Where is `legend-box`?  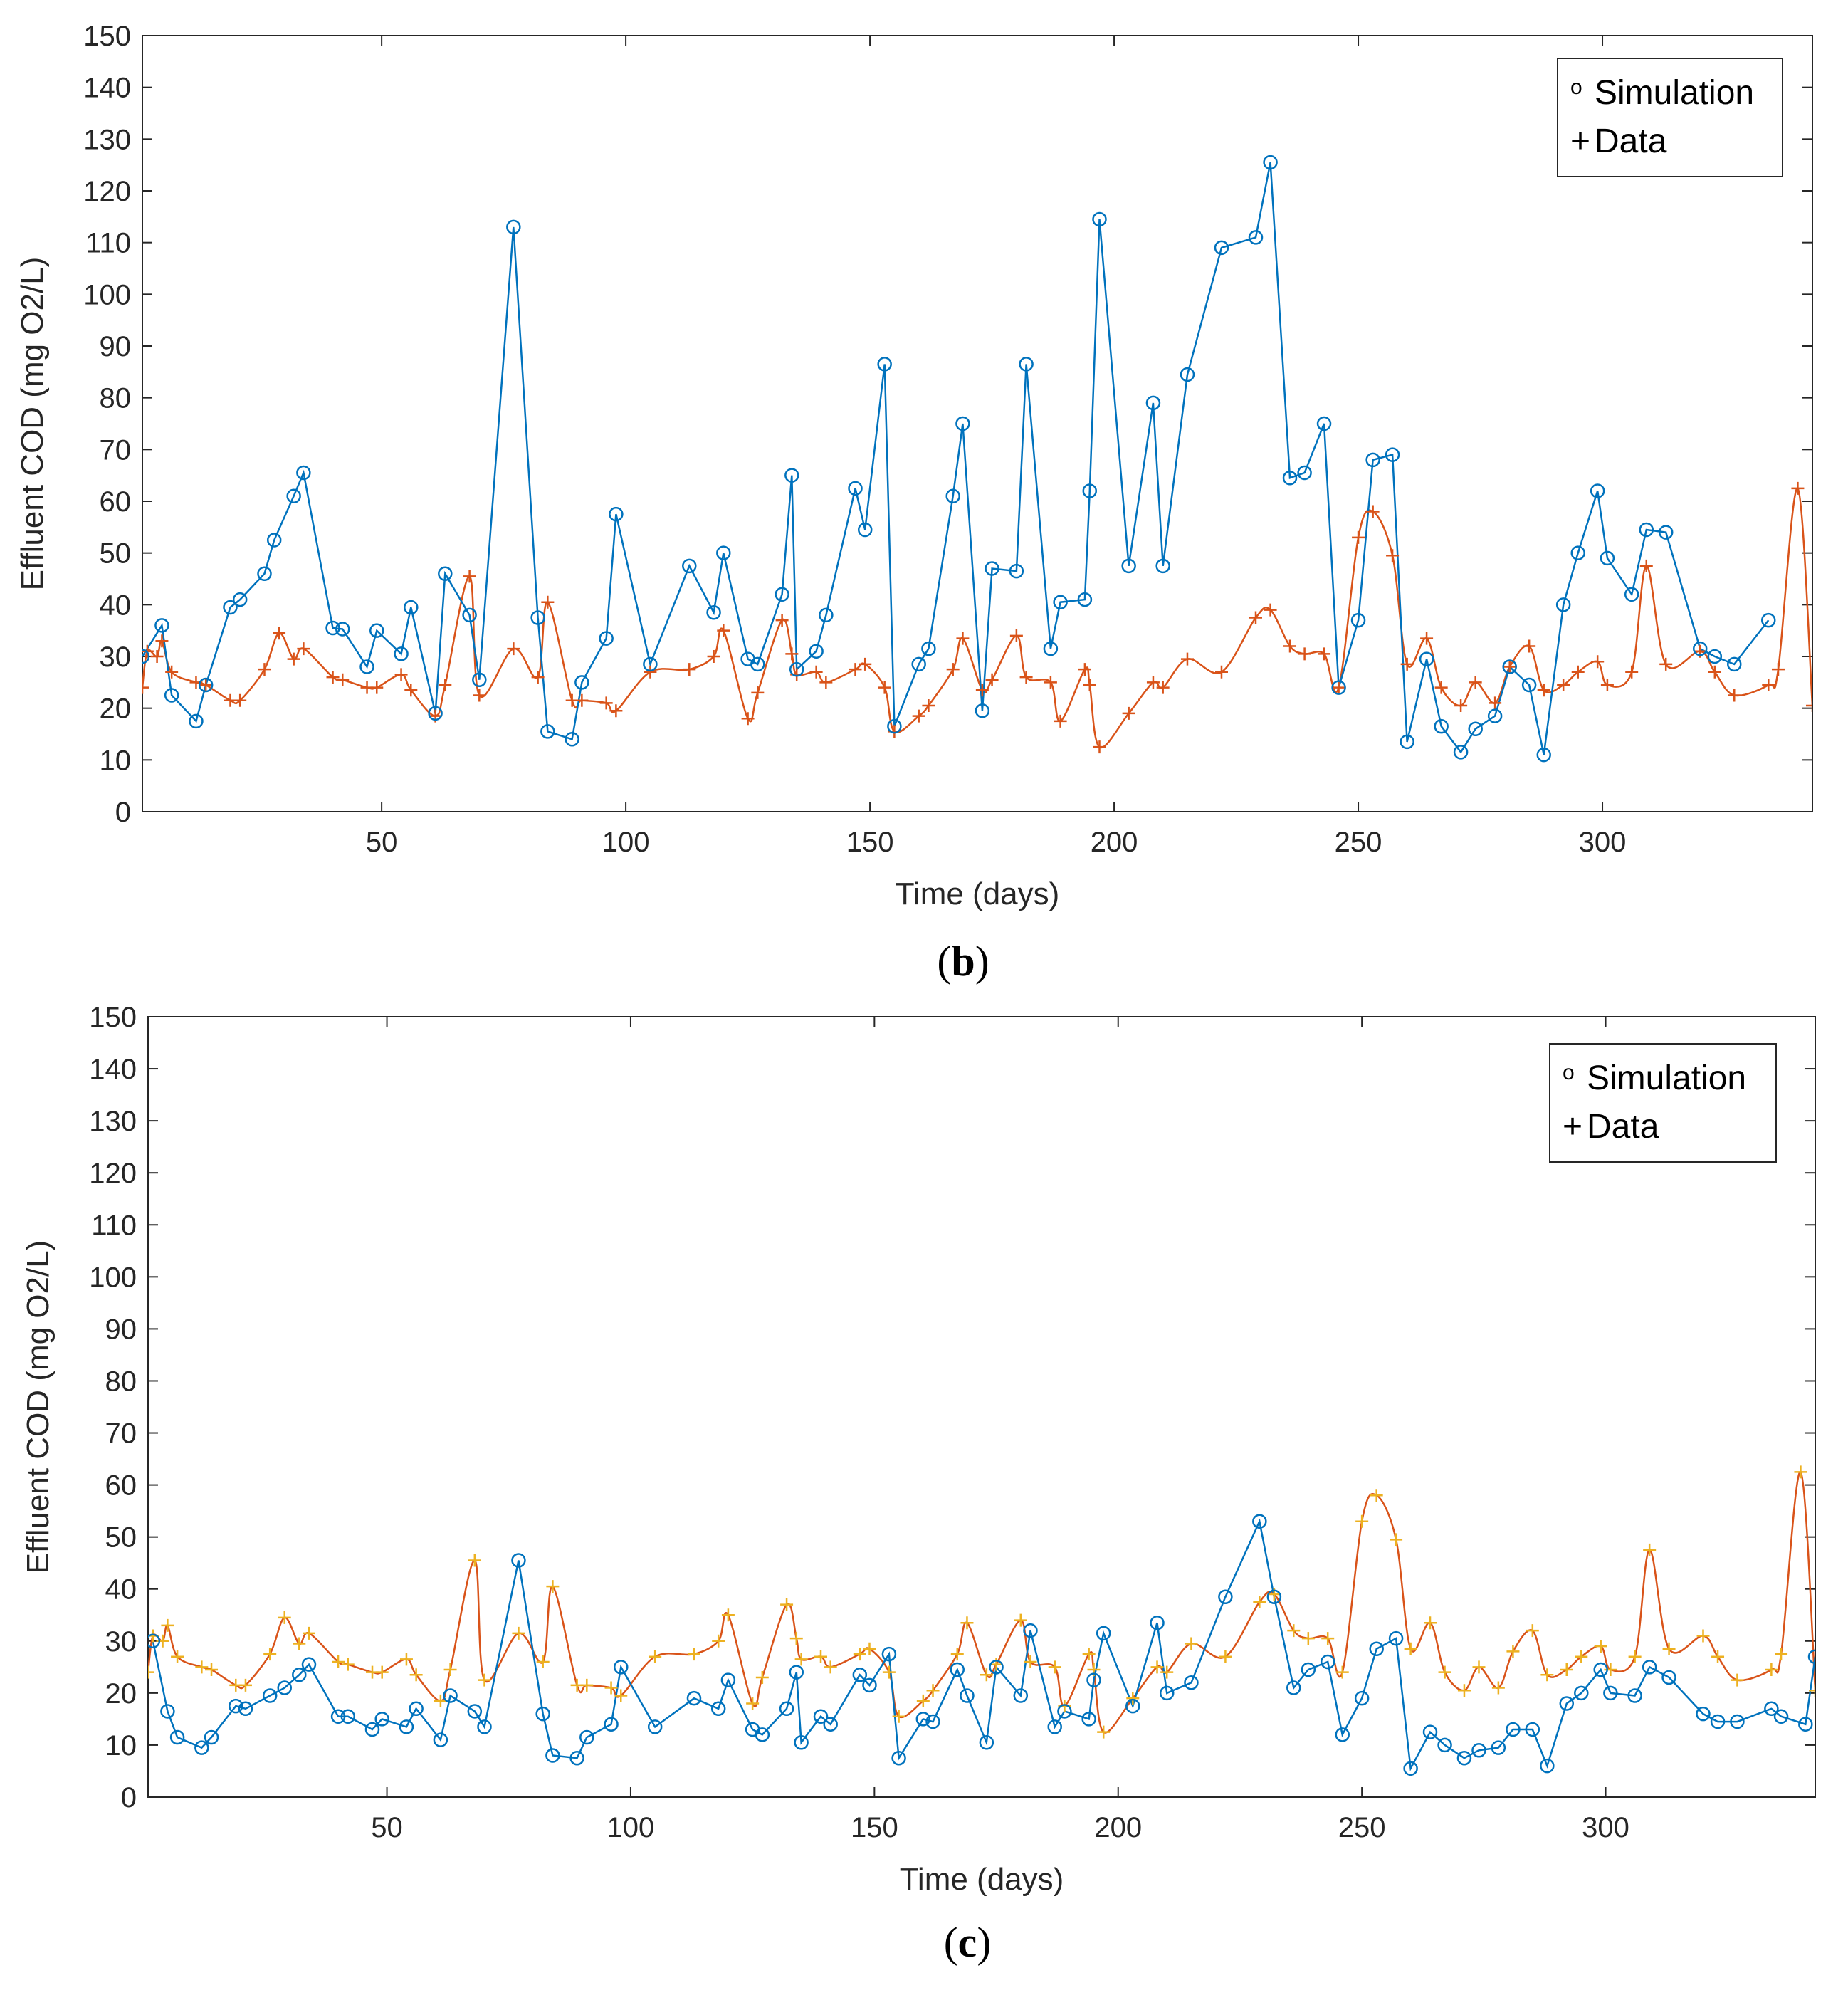 legend-box is located at coordinates (1663, 1103).